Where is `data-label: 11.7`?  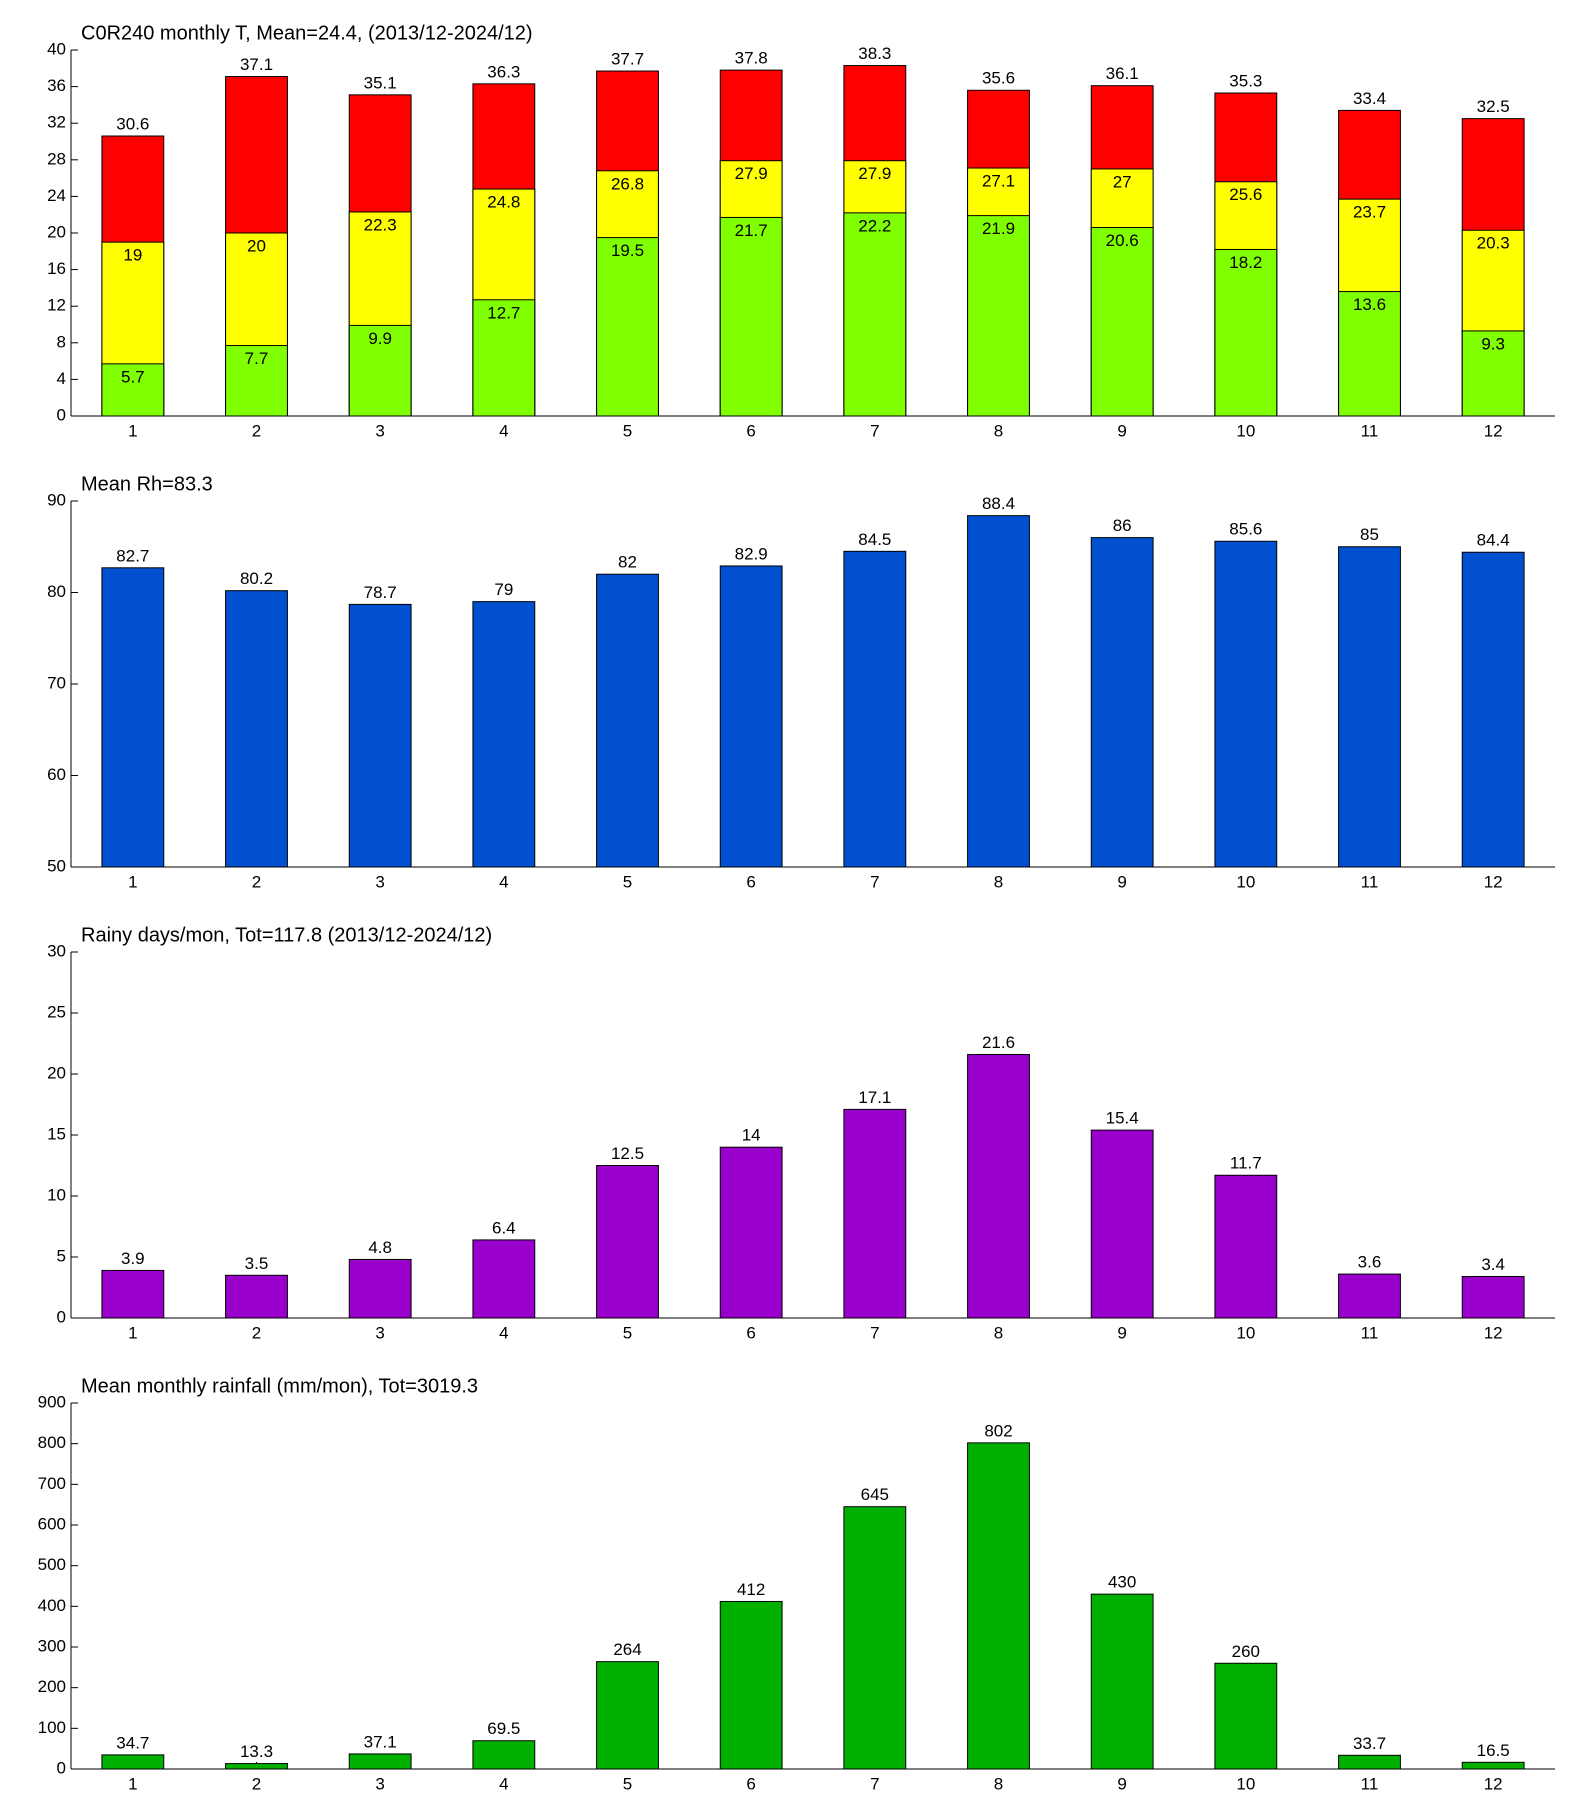 data-label: 11.7 is located at coordinates (1246, 1163).